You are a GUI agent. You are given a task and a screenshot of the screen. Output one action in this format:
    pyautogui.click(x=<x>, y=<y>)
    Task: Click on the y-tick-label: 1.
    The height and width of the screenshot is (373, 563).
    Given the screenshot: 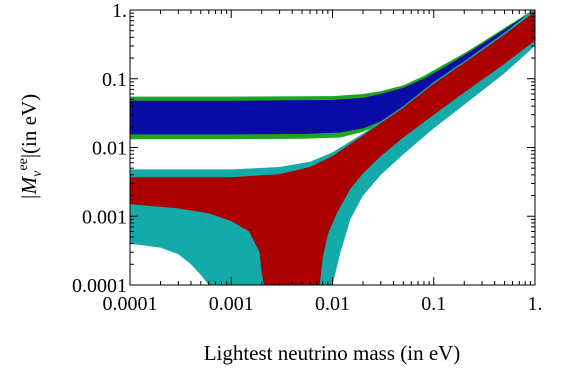 What is the action you would take?
    pyautogui.click(x=119, y=11)
    